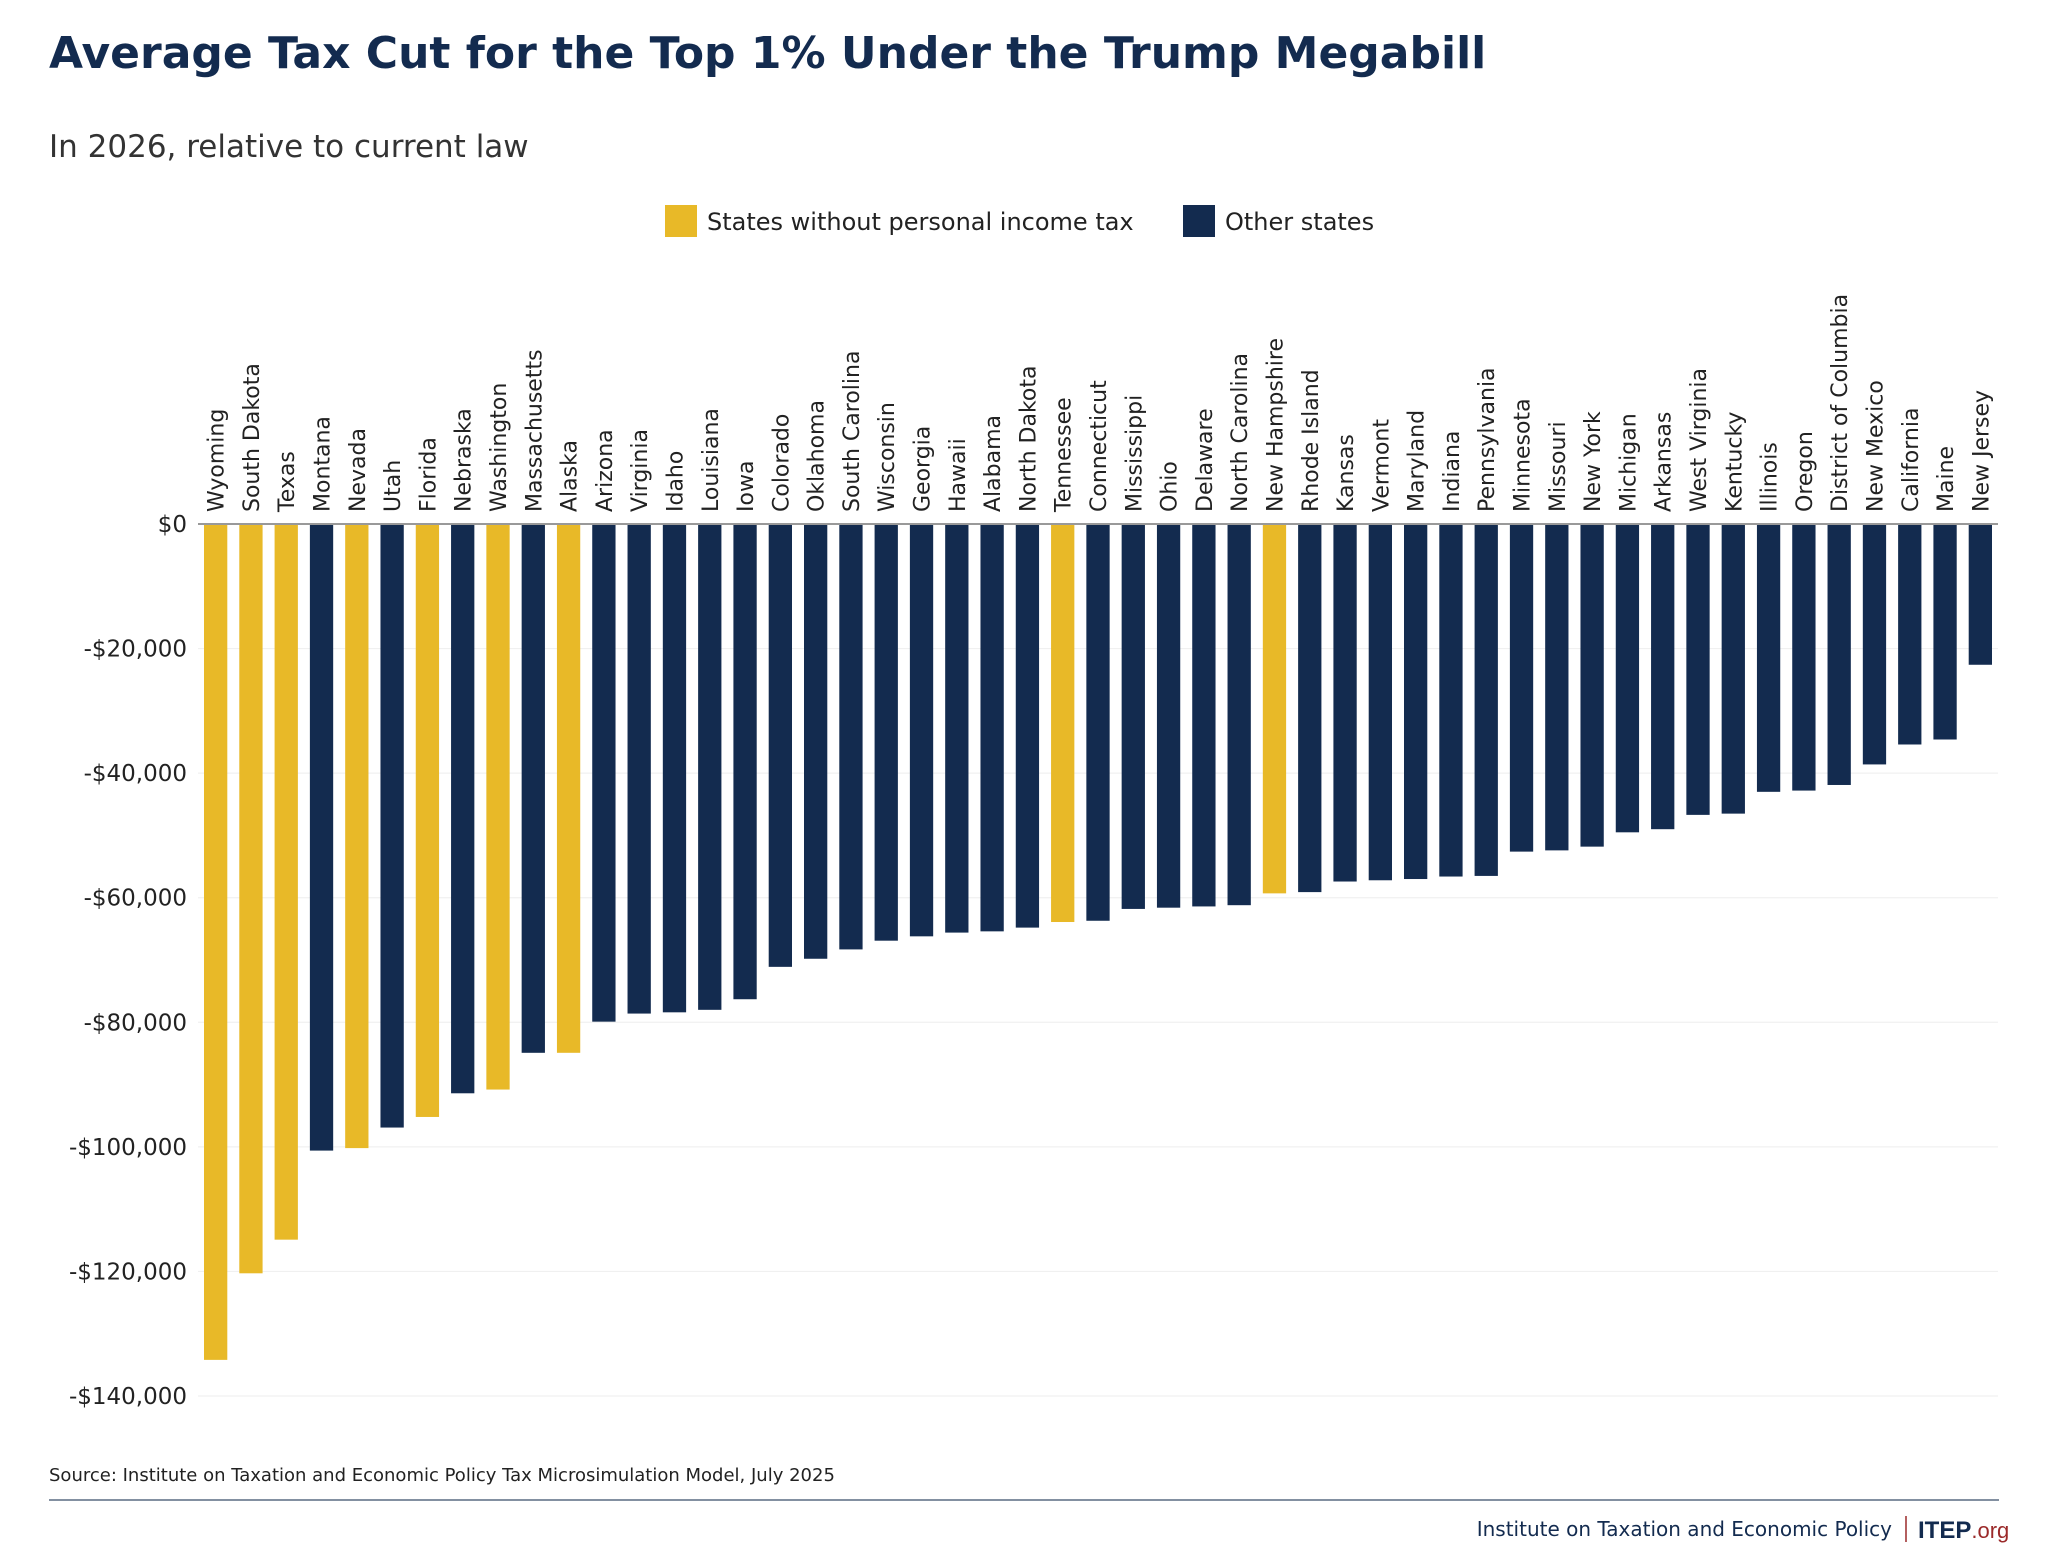  What do you see at coordinates (1170, 486) in the screenshot?
I see `x-tick-label: Ohio` at bounding box center [1170, 486].